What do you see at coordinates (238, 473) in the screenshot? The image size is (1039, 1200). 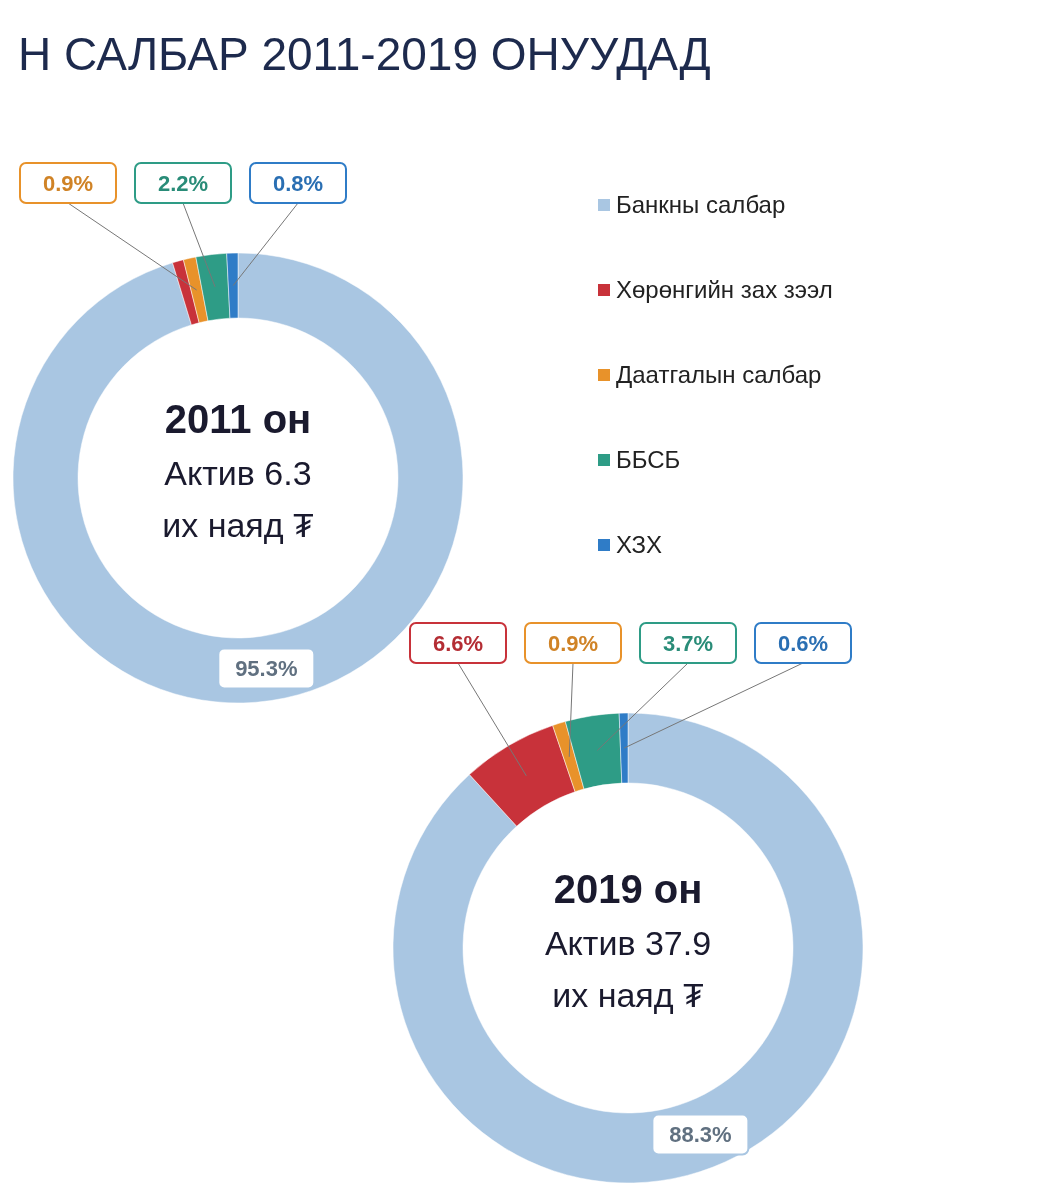 I see `text: Актив 6.3` at bounding box center [238, 473].